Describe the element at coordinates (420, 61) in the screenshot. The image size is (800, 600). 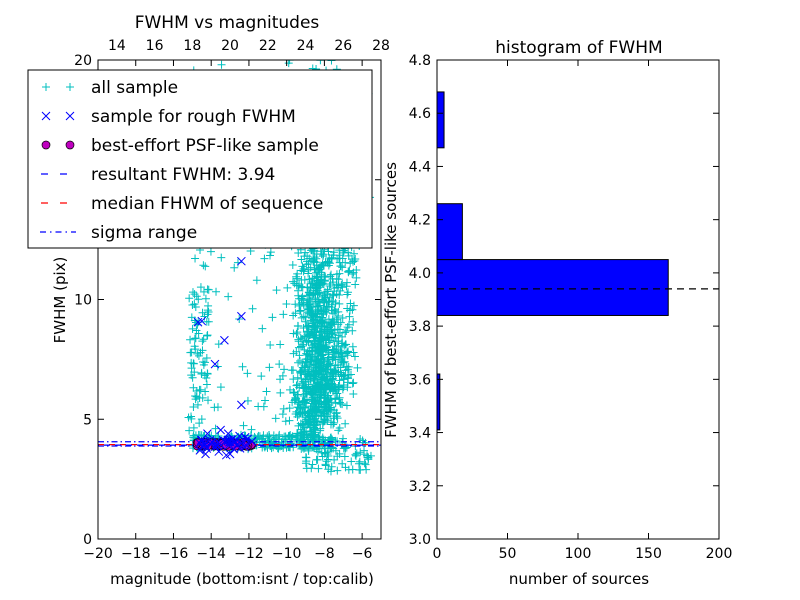
I see `y-tick-label: 4.8` at that location.